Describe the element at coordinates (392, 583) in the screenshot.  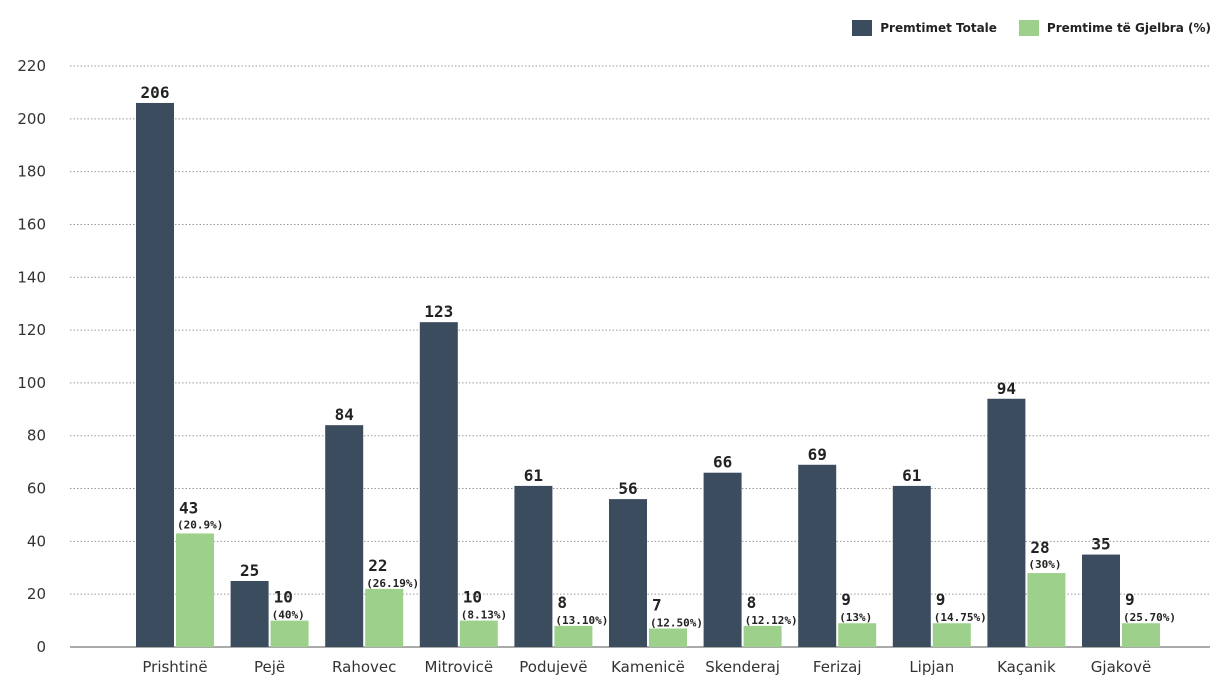
I see `bar-green-percent-label: (26.19%)` at that location.